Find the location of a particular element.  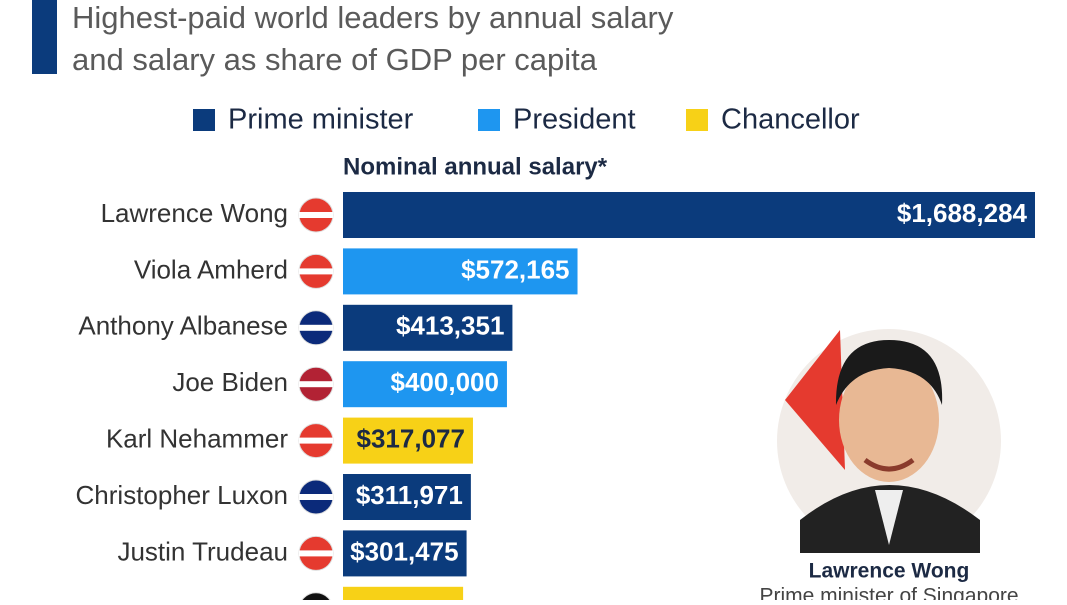

category-label: Karl Nehammer is located at coordinates (197, 438).